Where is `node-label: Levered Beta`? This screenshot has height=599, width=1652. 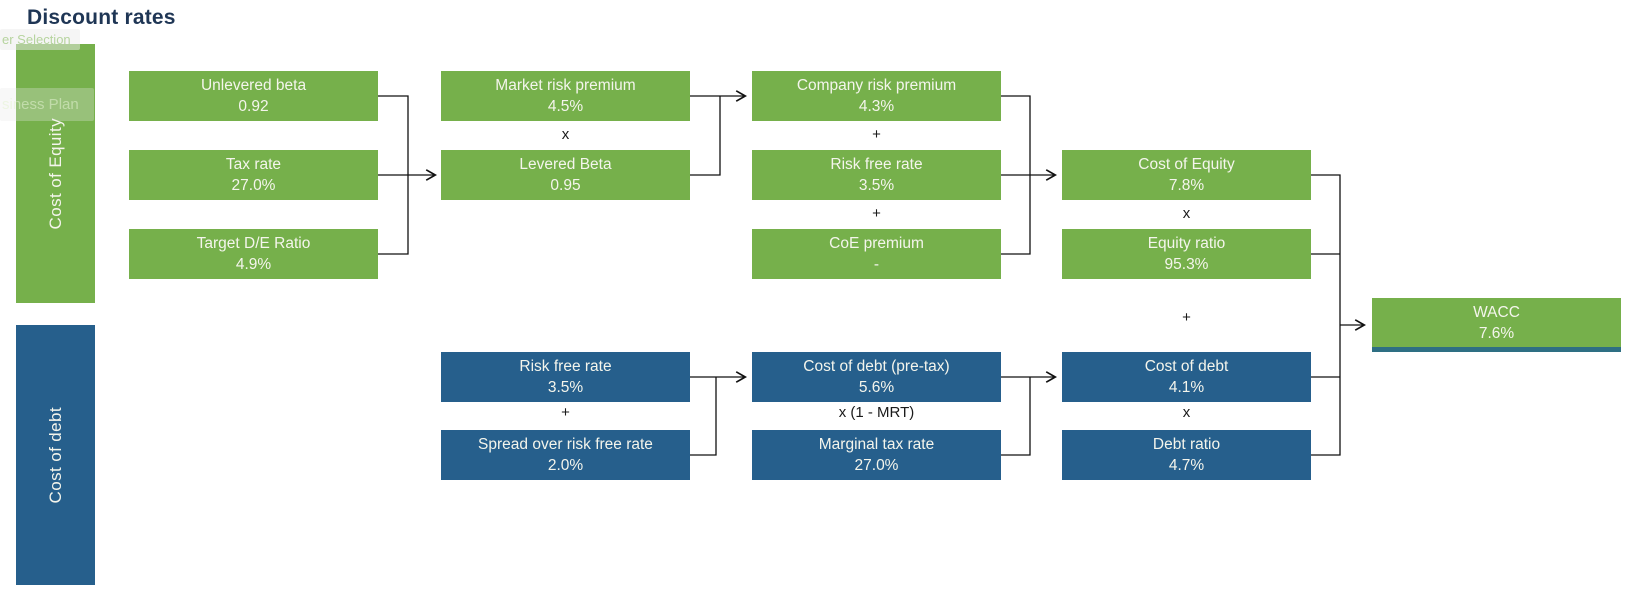
node-label: Levered Beta is located at coordinates (565, 164).